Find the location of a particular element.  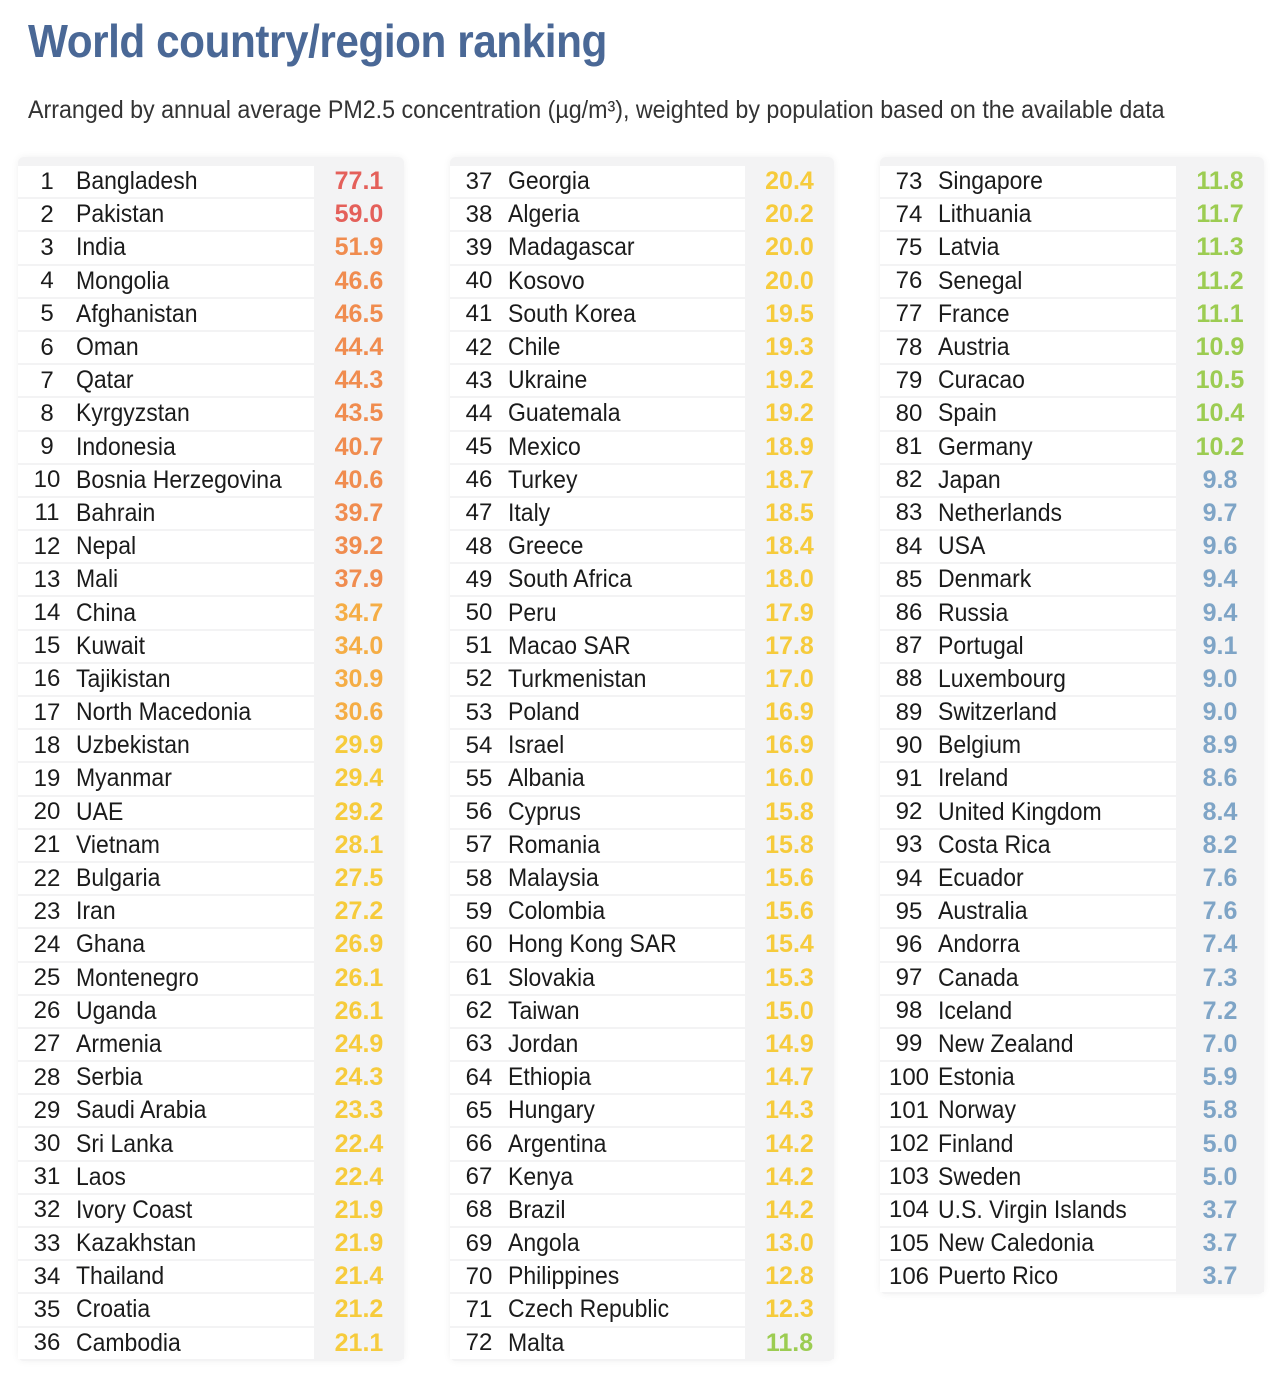

rank-number: 58 is located at coordinates (479, 878).